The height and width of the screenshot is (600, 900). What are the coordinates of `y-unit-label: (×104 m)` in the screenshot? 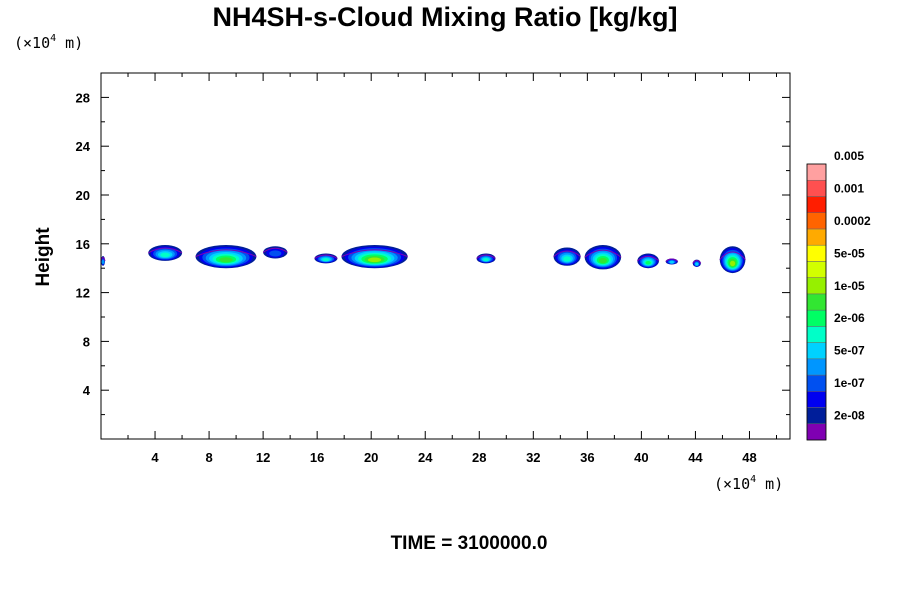 It's located at (48, 42).